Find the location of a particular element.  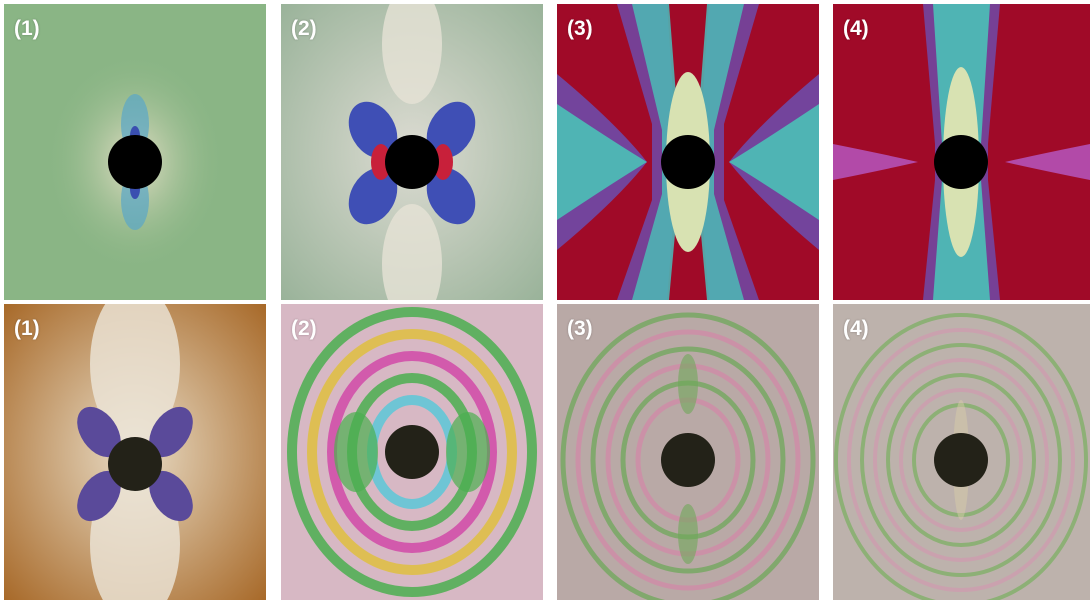

panel-top-3: (3) is located at coordinates (688, 152).